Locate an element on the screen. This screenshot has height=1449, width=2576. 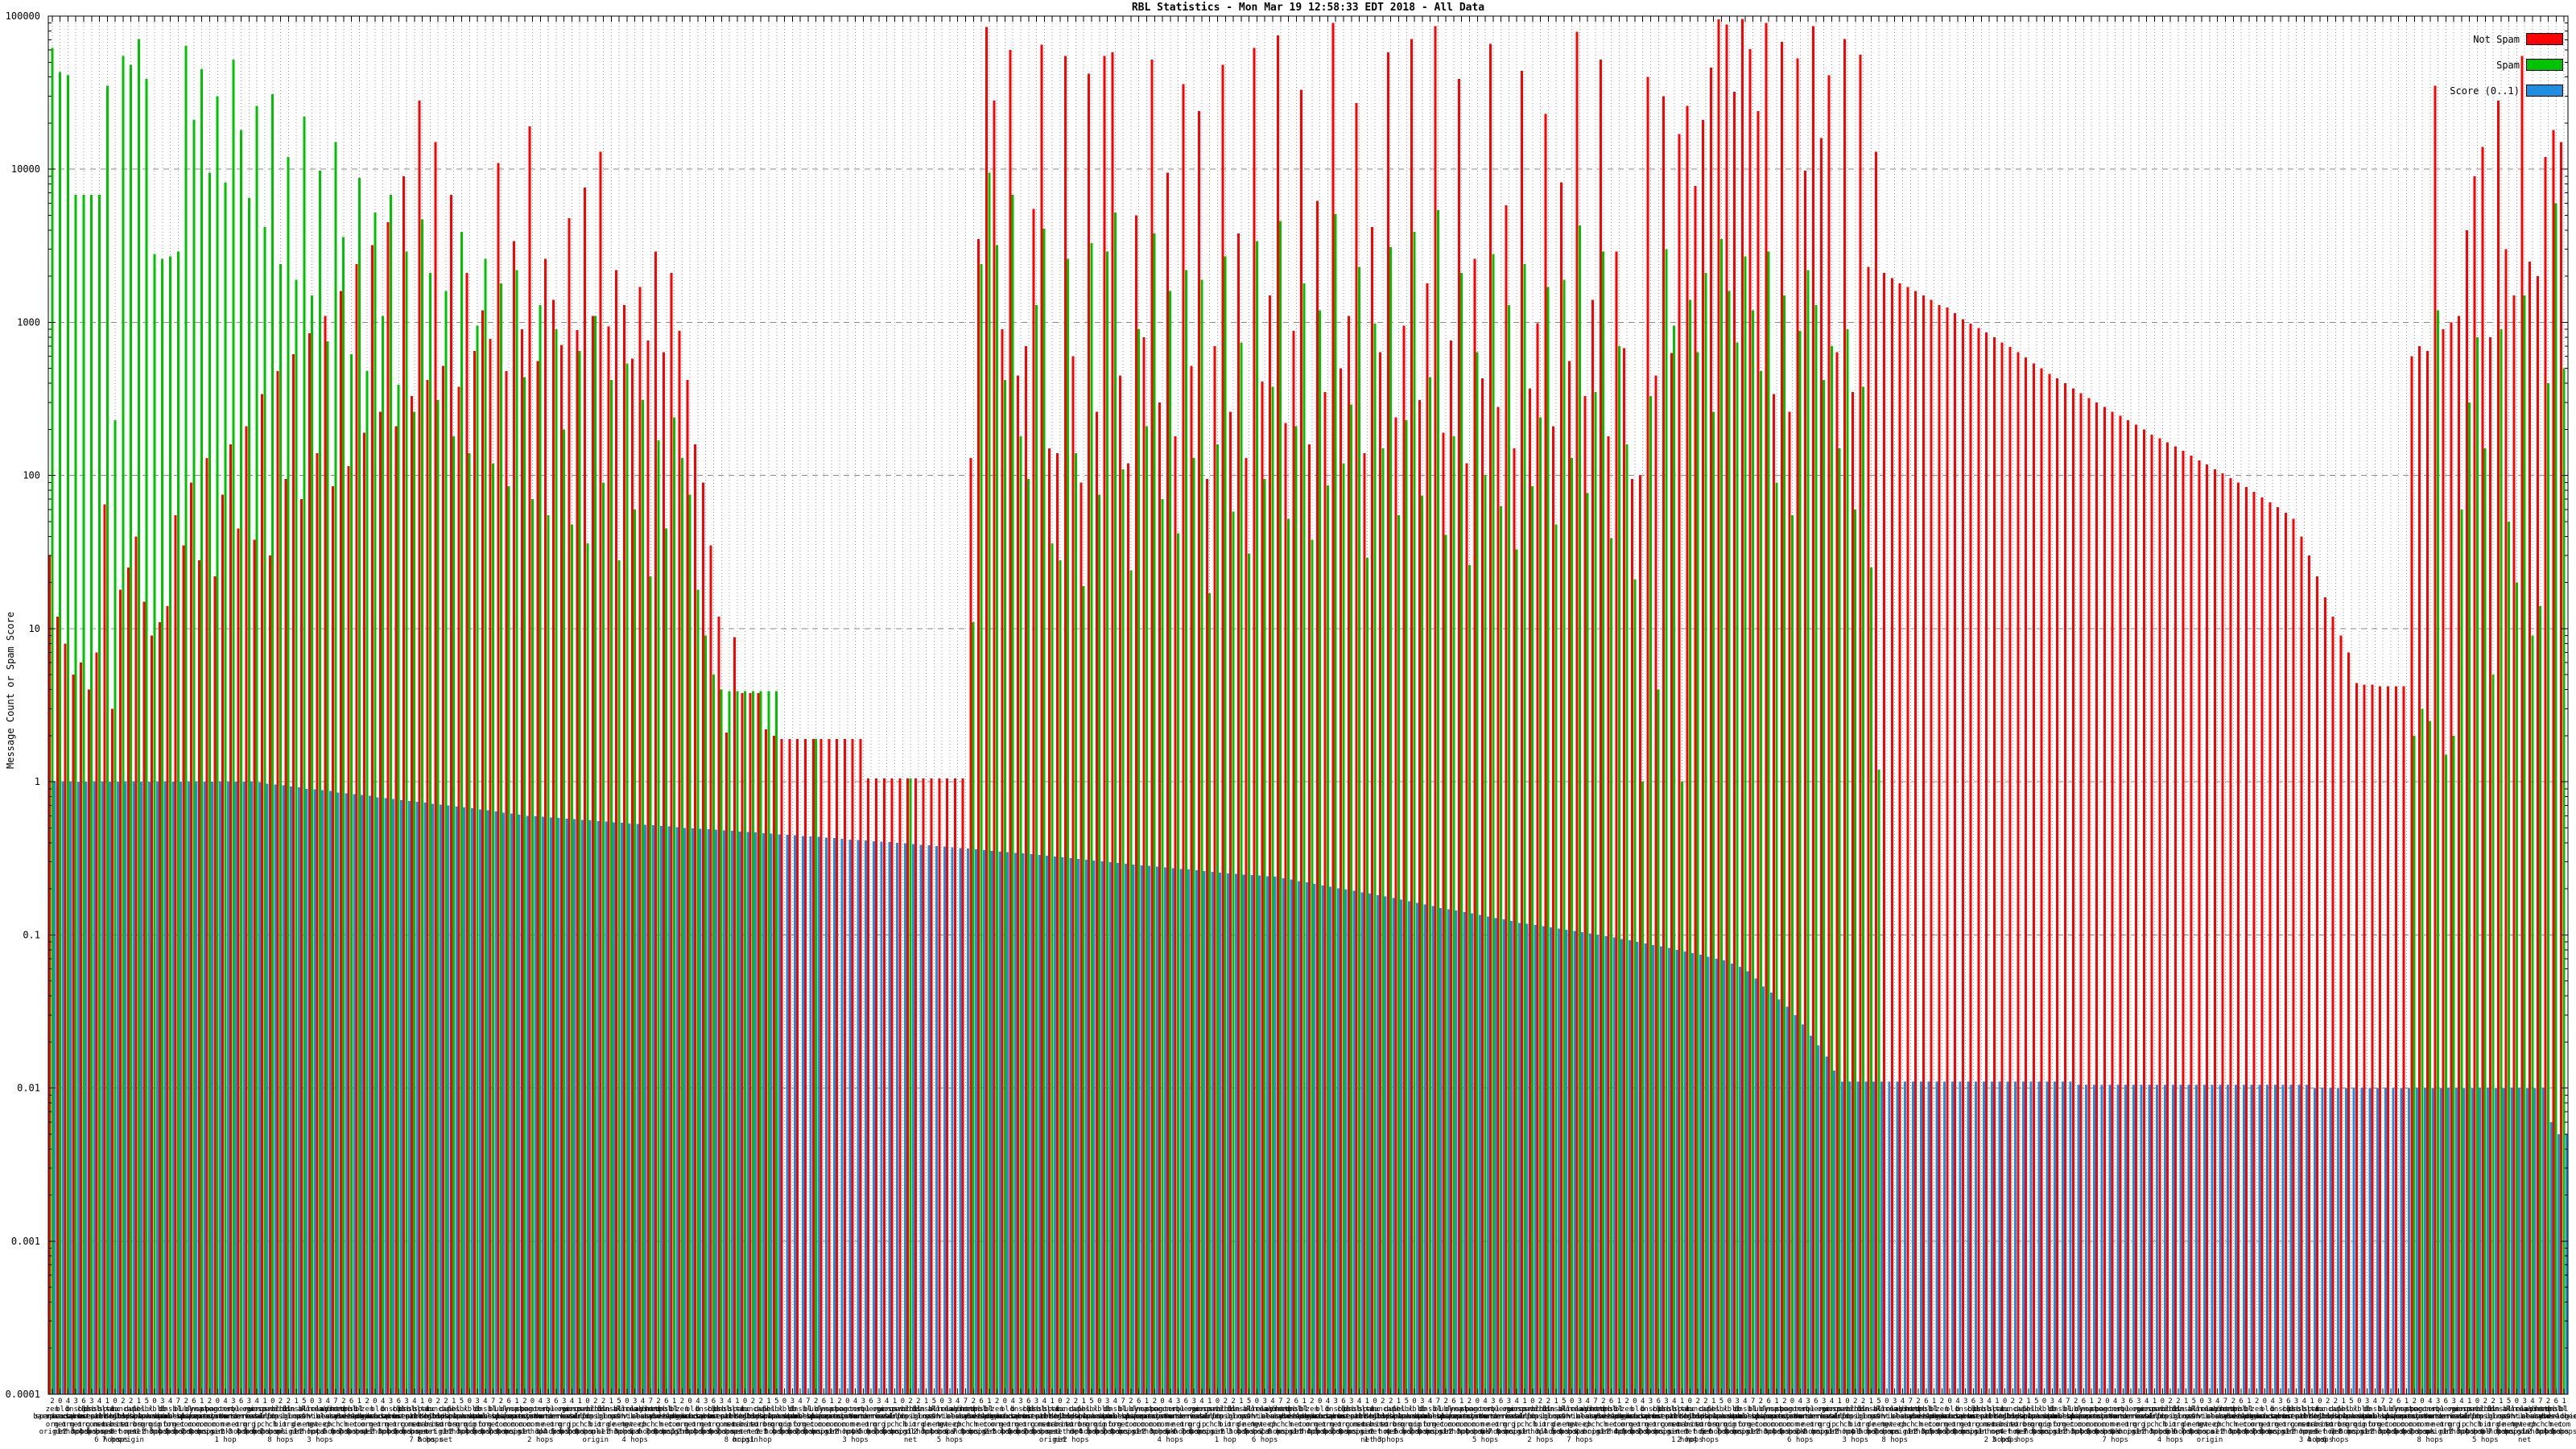
svg-text: 10 is located at coordinates (34, 628).